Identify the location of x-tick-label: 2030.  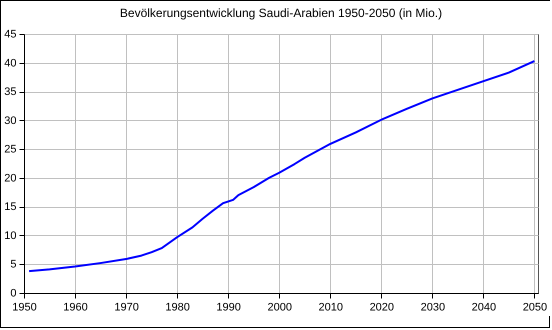
(433, 308).